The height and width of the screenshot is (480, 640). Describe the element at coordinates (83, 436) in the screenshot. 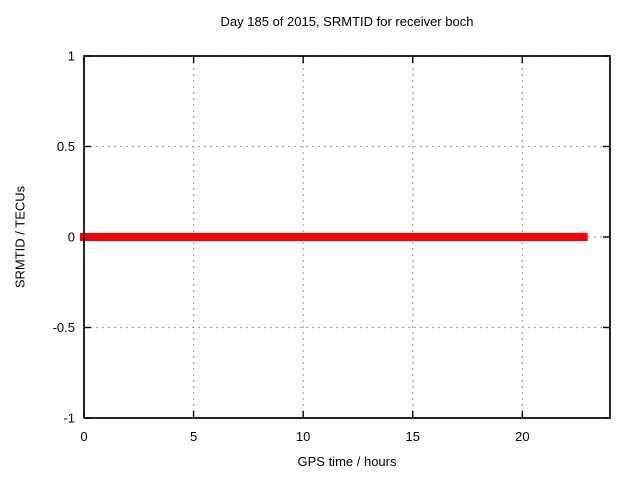

I see `x-tick-label: 0` at that location.